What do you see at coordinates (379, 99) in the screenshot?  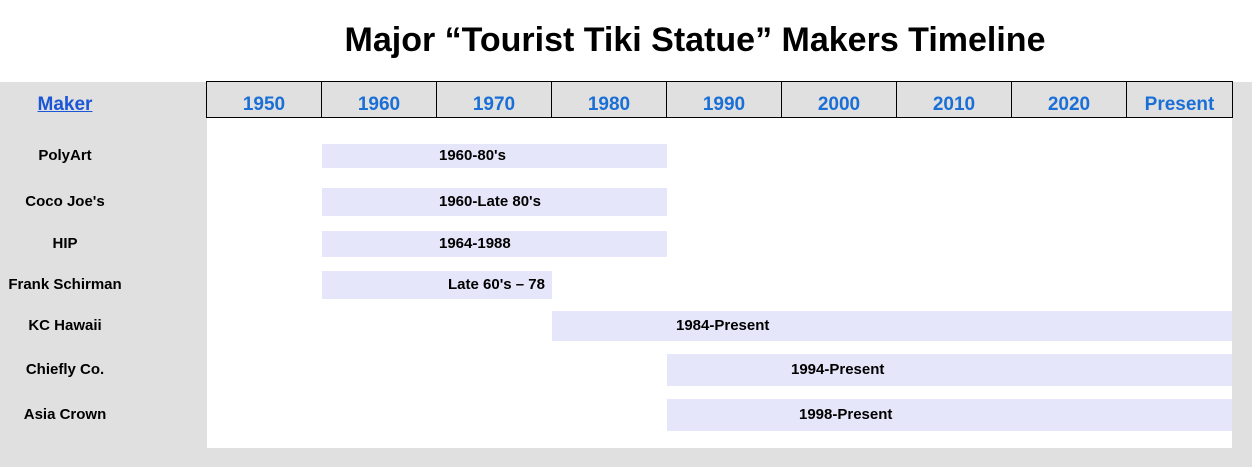 I see `decade-header-1960: 1960` at bounding box center [379, 99].